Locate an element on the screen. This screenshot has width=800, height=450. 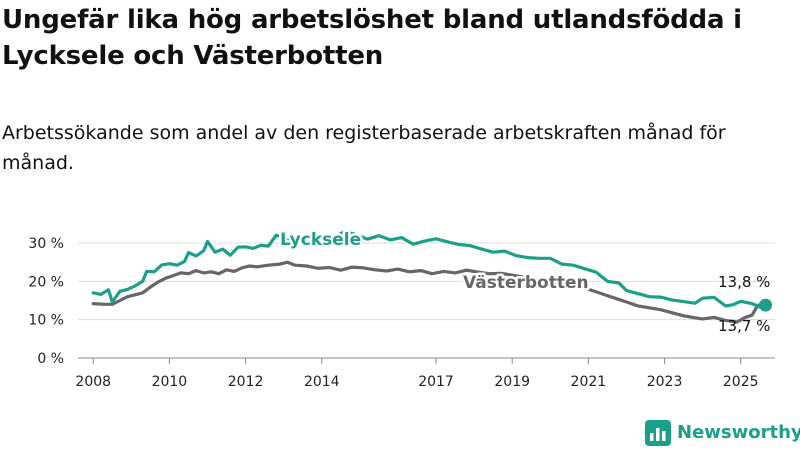
brand-logo: Newsworthy is located at coordinates (722, 433).